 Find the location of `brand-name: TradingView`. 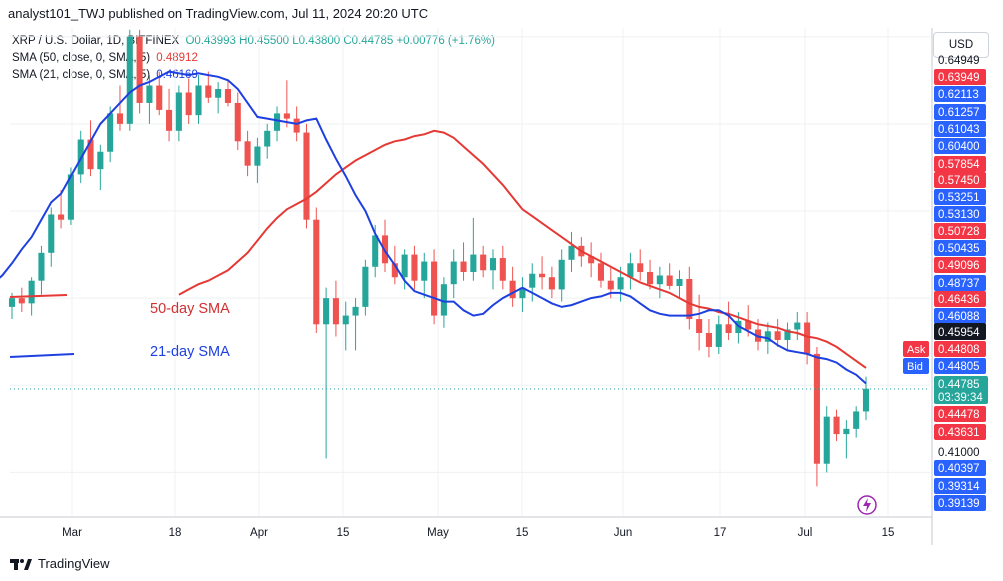

brand-name: TradingView is located at coordinates (74, 563).